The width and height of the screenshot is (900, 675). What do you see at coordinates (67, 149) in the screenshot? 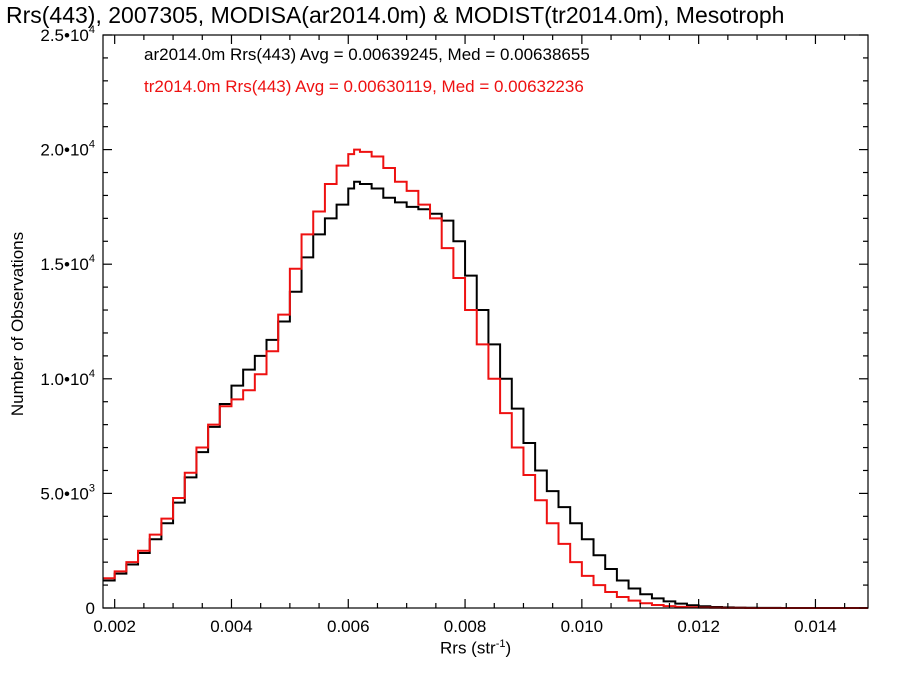
I see `y-tick-label: 2.0•104` at bounding box center [67, 149].